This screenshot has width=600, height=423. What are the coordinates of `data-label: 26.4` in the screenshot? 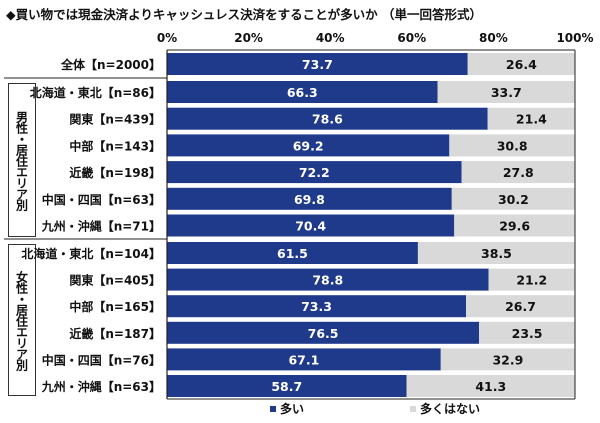 It's located at (521, 64).